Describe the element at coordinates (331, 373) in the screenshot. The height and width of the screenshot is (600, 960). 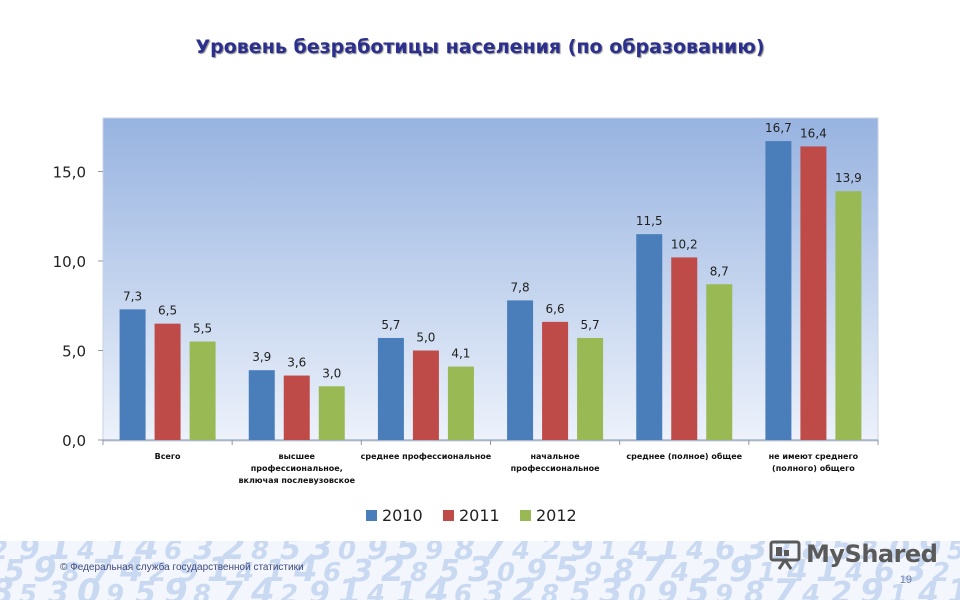
I see `bar-value-label: 3,0` at that location.